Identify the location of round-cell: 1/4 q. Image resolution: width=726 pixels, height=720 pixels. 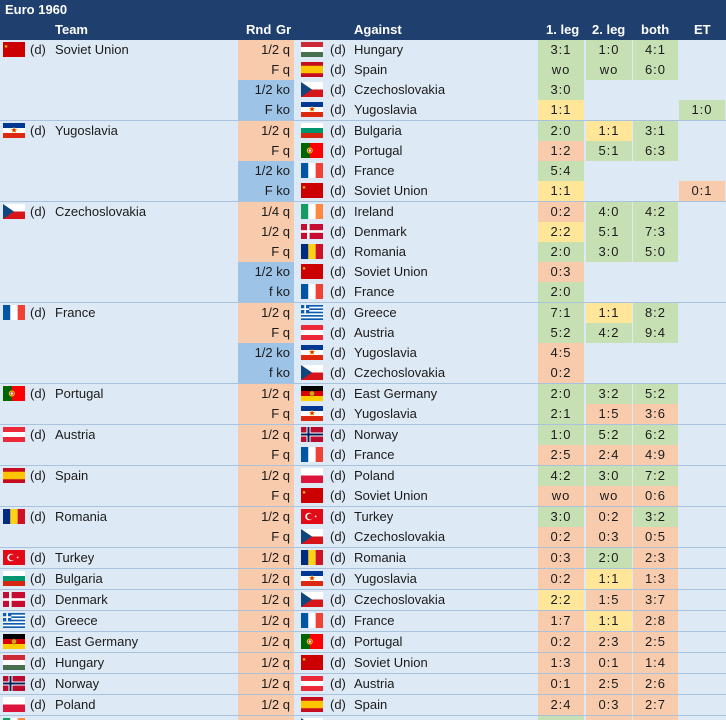
(266, 212).